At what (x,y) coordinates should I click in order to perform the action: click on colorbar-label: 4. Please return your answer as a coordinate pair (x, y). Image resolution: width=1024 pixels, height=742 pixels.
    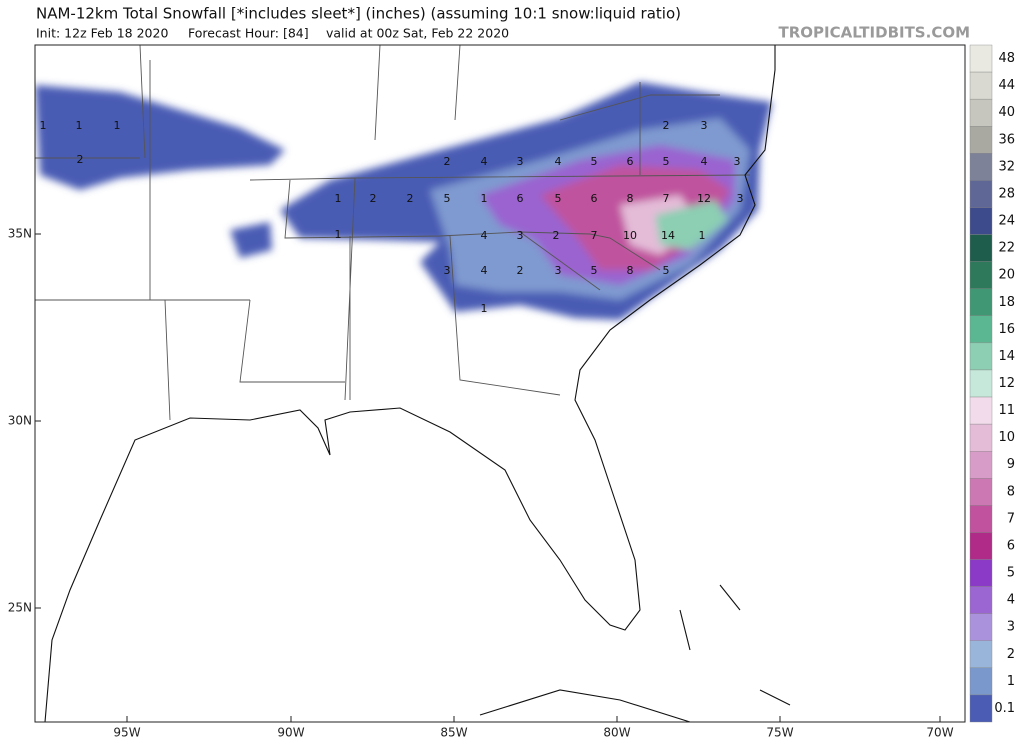
    Looking at the image, I should click on (1011, 600).